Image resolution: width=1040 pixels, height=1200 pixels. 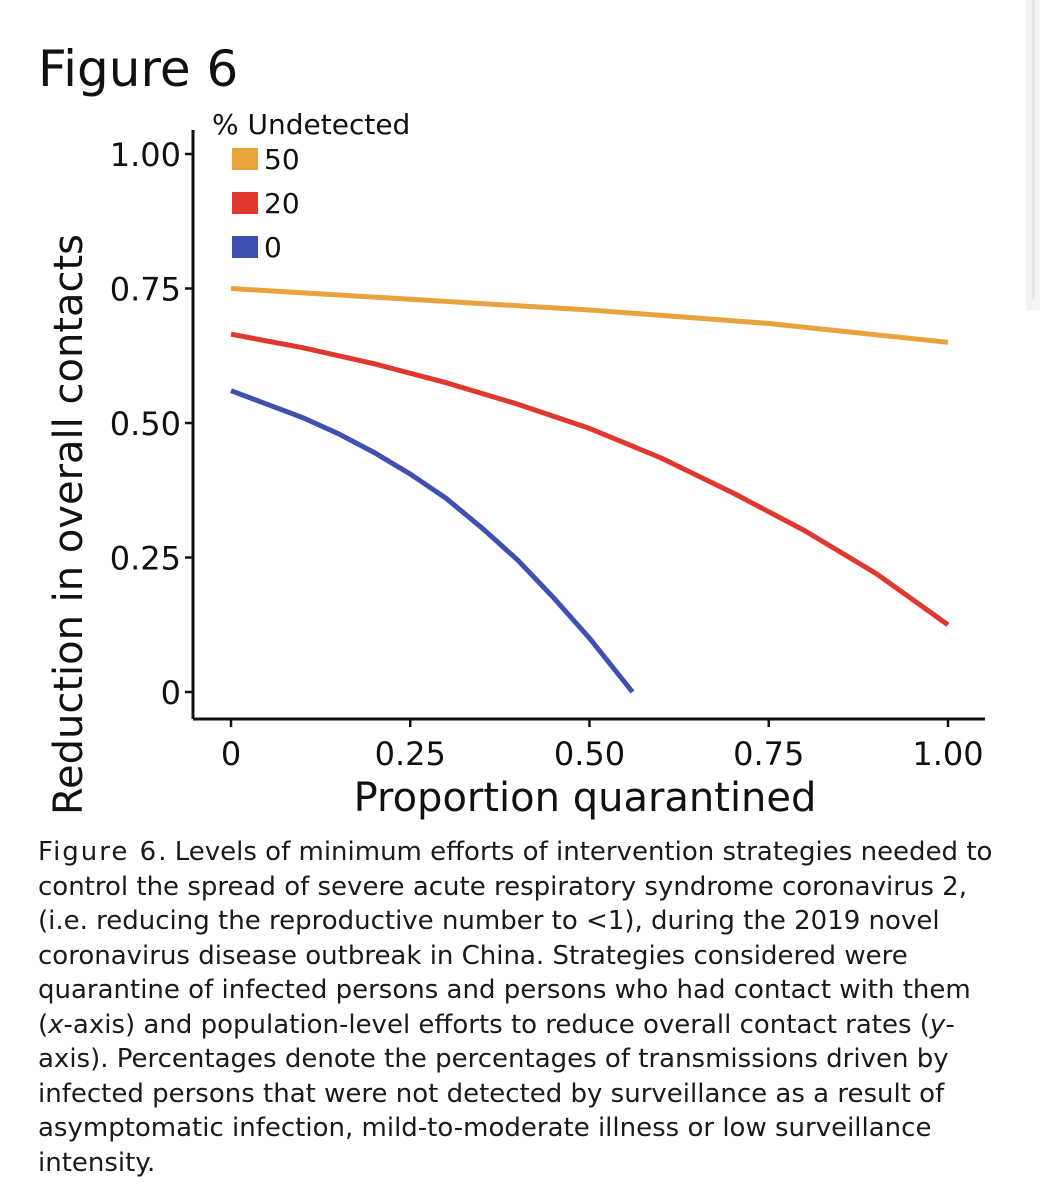 What do you see at coordinates (145, 424) in the screenshot?
I see `y-tick-label: 0.50` at bounding box center [145, 424].